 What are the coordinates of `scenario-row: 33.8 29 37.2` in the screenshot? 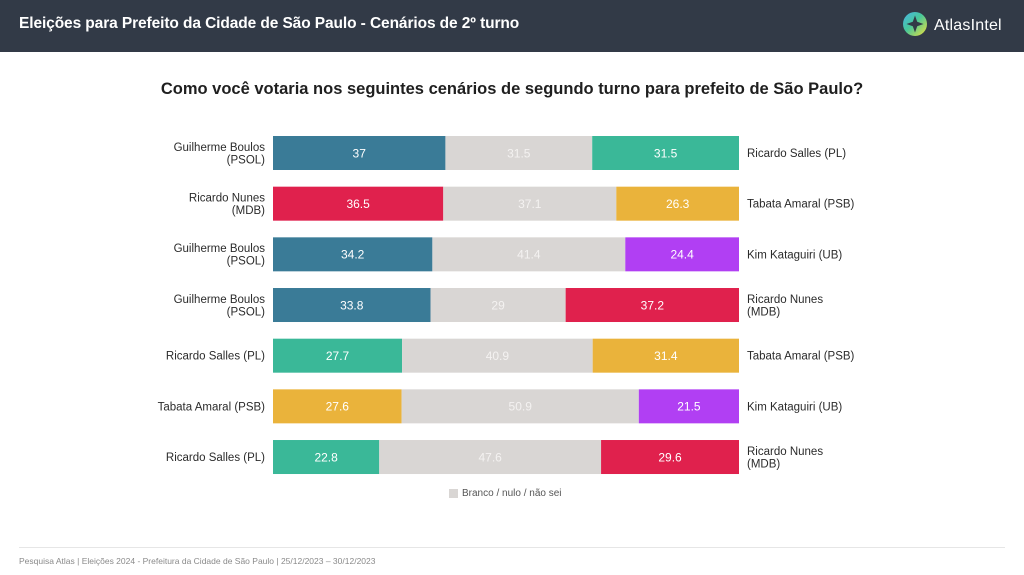 It's located at (506, 305).